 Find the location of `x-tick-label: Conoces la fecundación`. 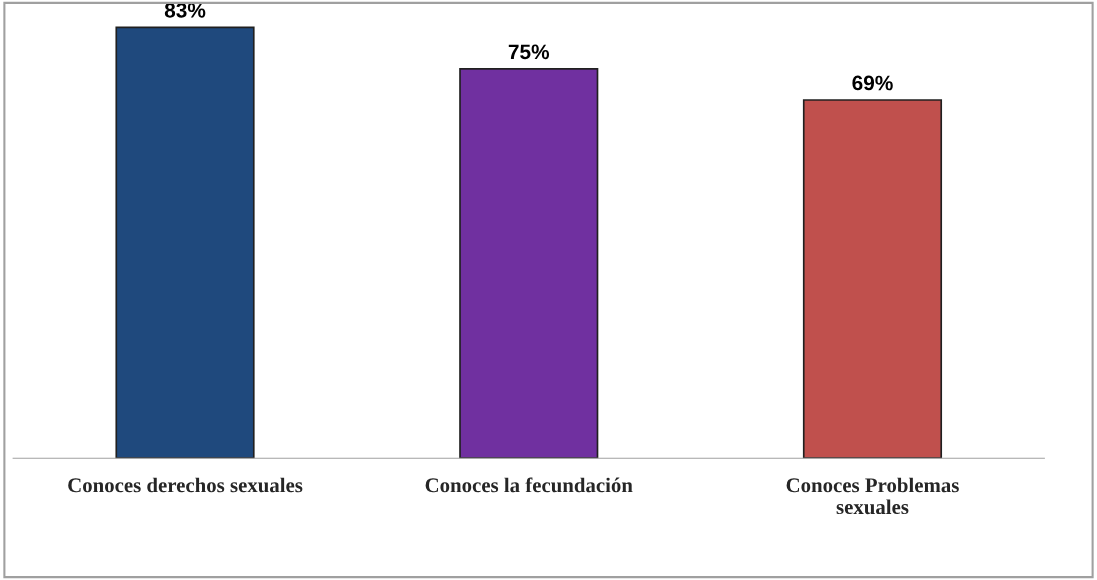

x-tick-label: Conoces la fecundación is located at coordinates (529, 485).